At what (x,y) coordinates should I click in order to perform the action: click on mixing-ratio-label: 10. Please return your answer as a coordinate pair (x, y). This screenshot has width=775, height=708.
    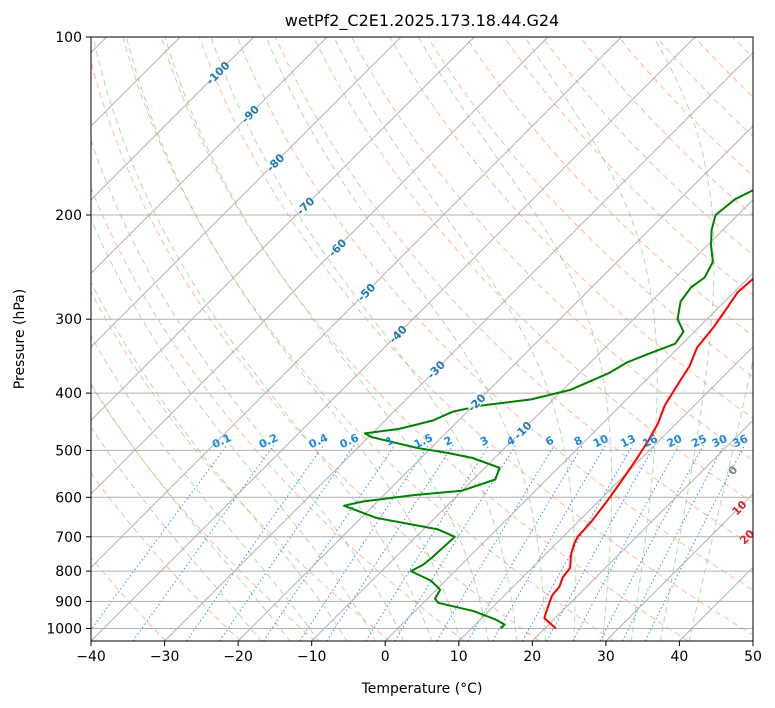
    Looking at the image, I should click on (601, 441).